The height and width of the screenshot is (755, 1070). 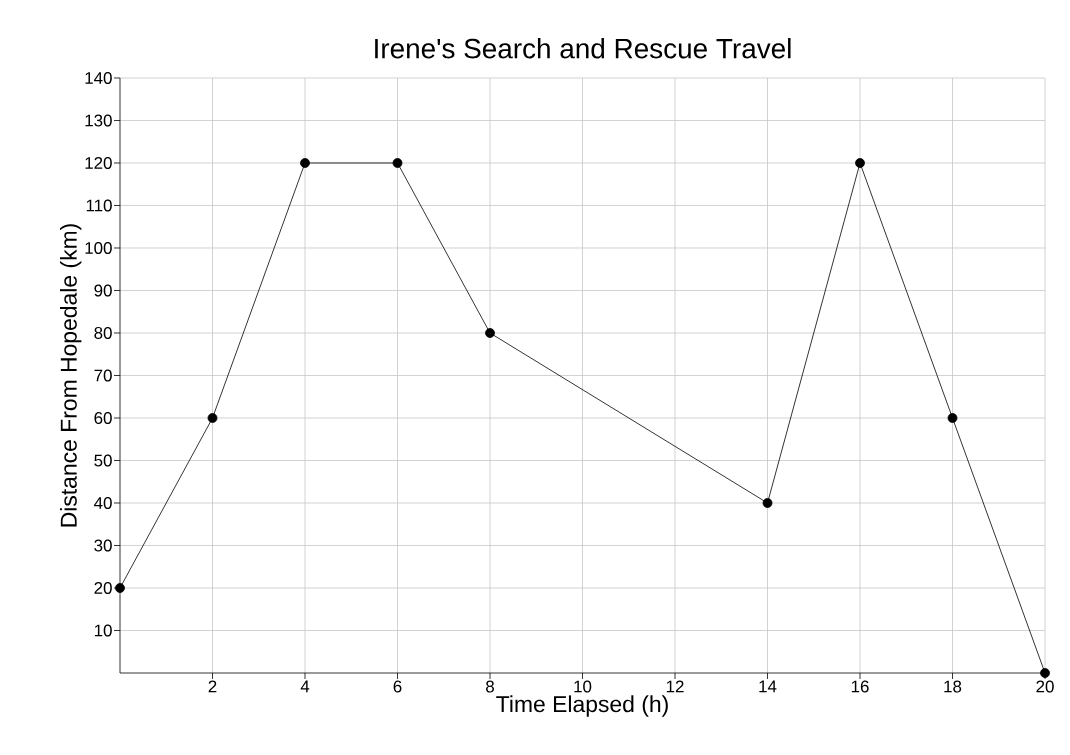 I want to click on y-tick-label: 80, so click(x=103, y=333).